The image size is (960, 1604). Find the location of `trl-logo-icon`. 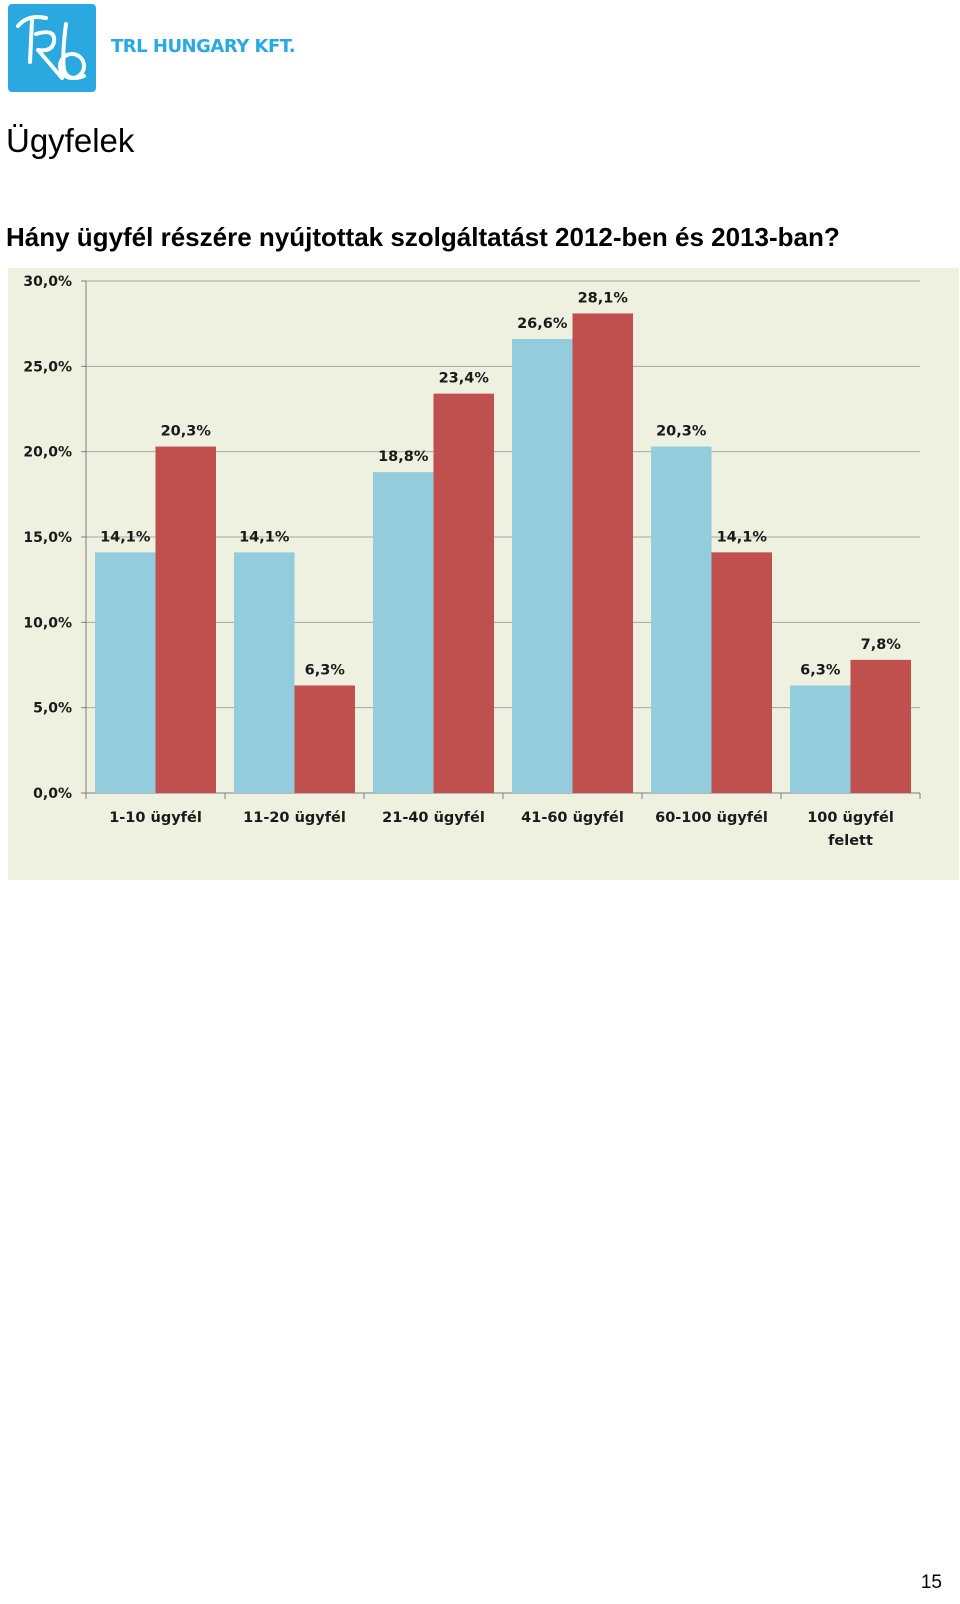

trl-logo-icon is located at coordinates (52, 48).